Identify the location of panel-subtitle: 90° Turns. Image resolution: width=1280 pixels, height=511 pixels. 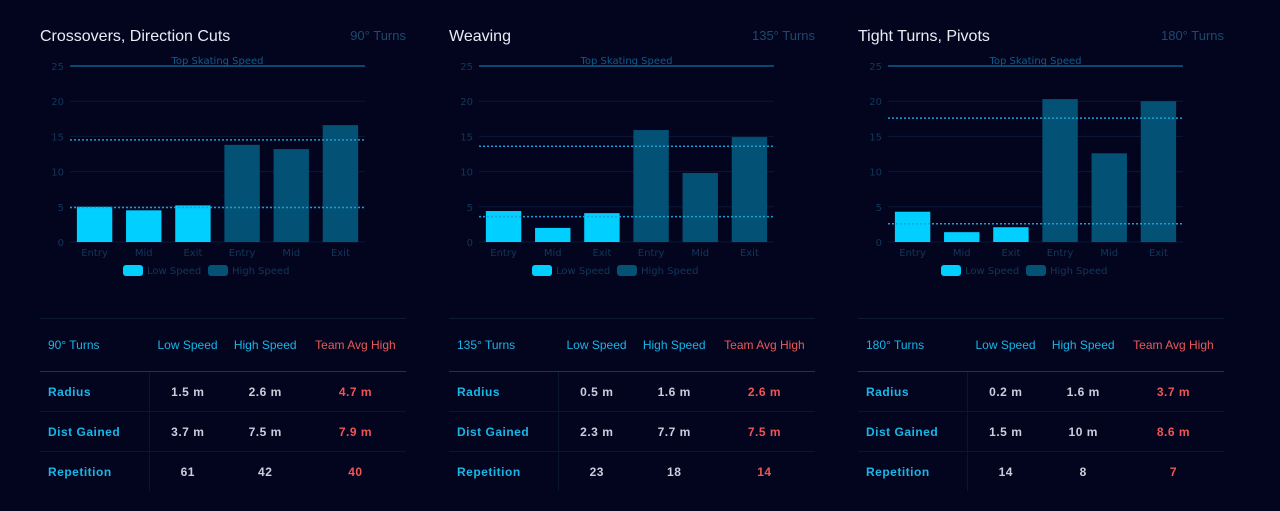
(378, 35).